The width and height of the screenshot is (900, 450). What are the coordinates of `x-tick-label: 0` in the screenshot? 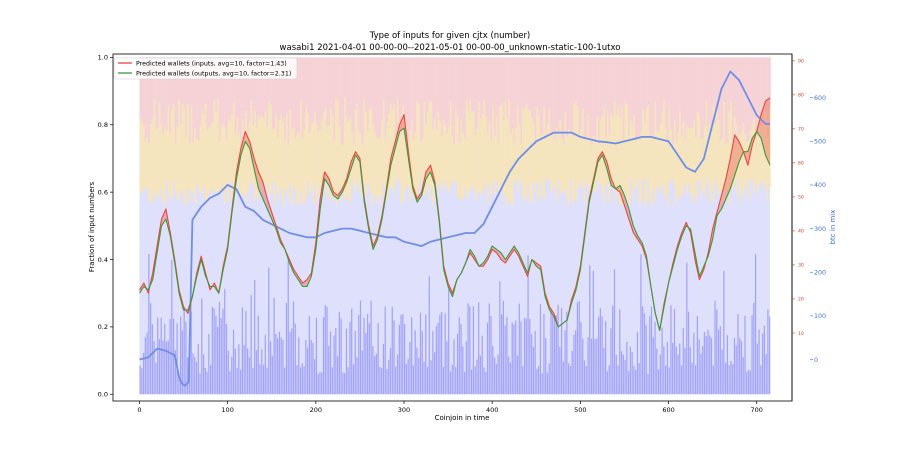 It's located at (139, 410).